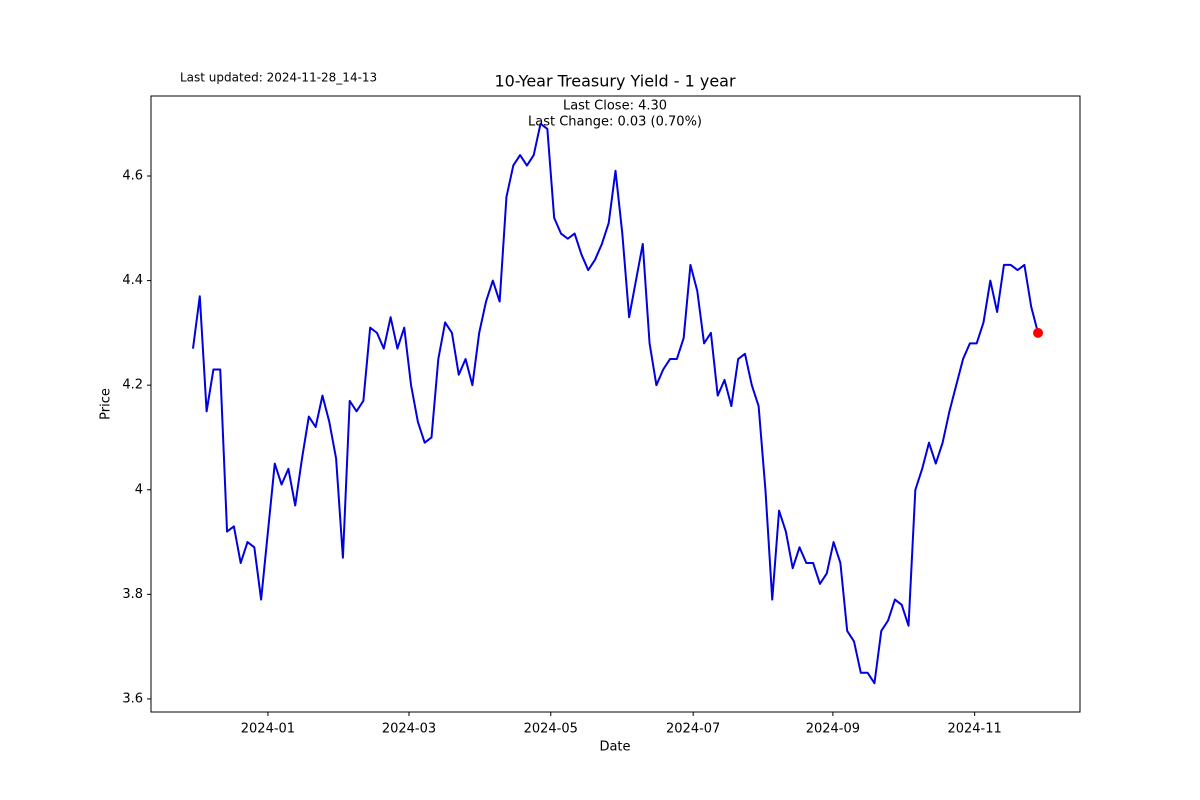 This screenshot has height=800, width=1200. What do you see at coordinates (1038, 332) in the screenshot?
I see `last-point` at bounding box center [1038, 332].